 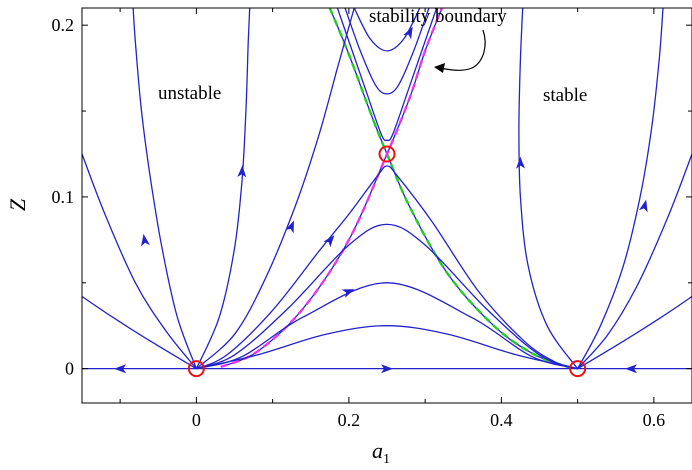 What do you see at coordinates (438, 16) in the screenshot?
I see `stability-boundary-label: stability boundary` at bounding box center [438, 16].